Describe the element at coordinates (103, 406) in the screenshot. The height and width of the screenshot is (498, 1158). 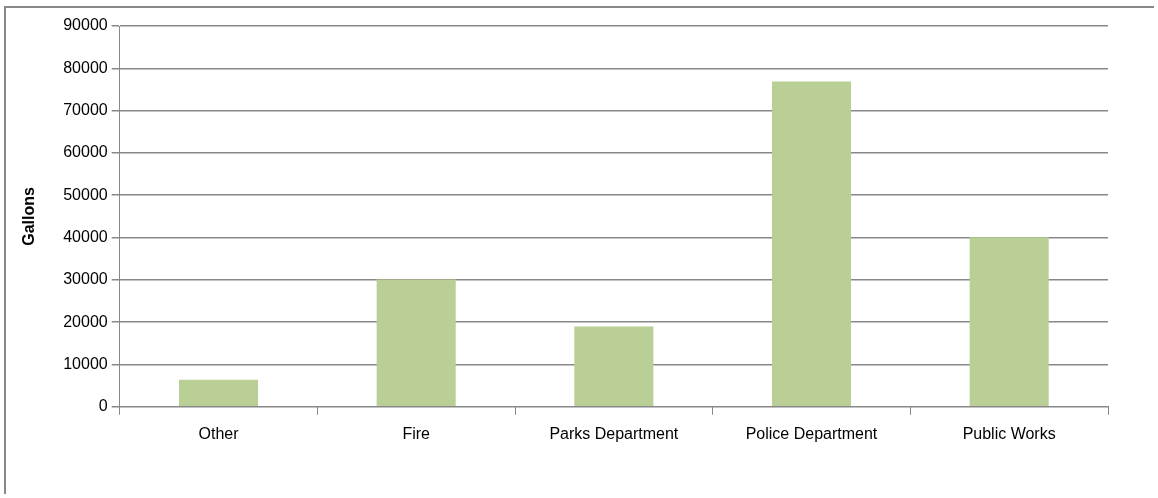
I see `y-tick-label: 0` at that location.